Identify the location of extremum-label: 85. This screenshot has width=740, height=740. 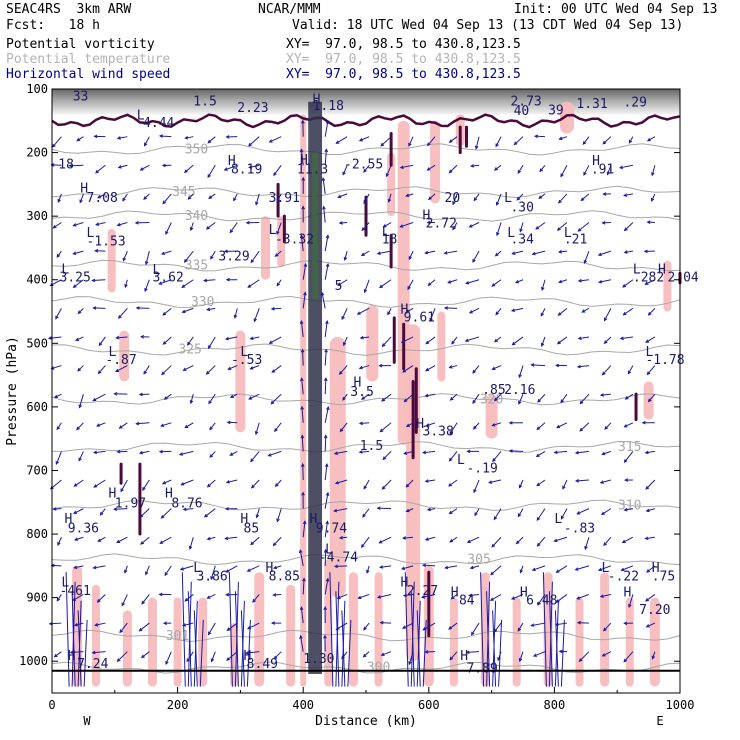
(252, 529).